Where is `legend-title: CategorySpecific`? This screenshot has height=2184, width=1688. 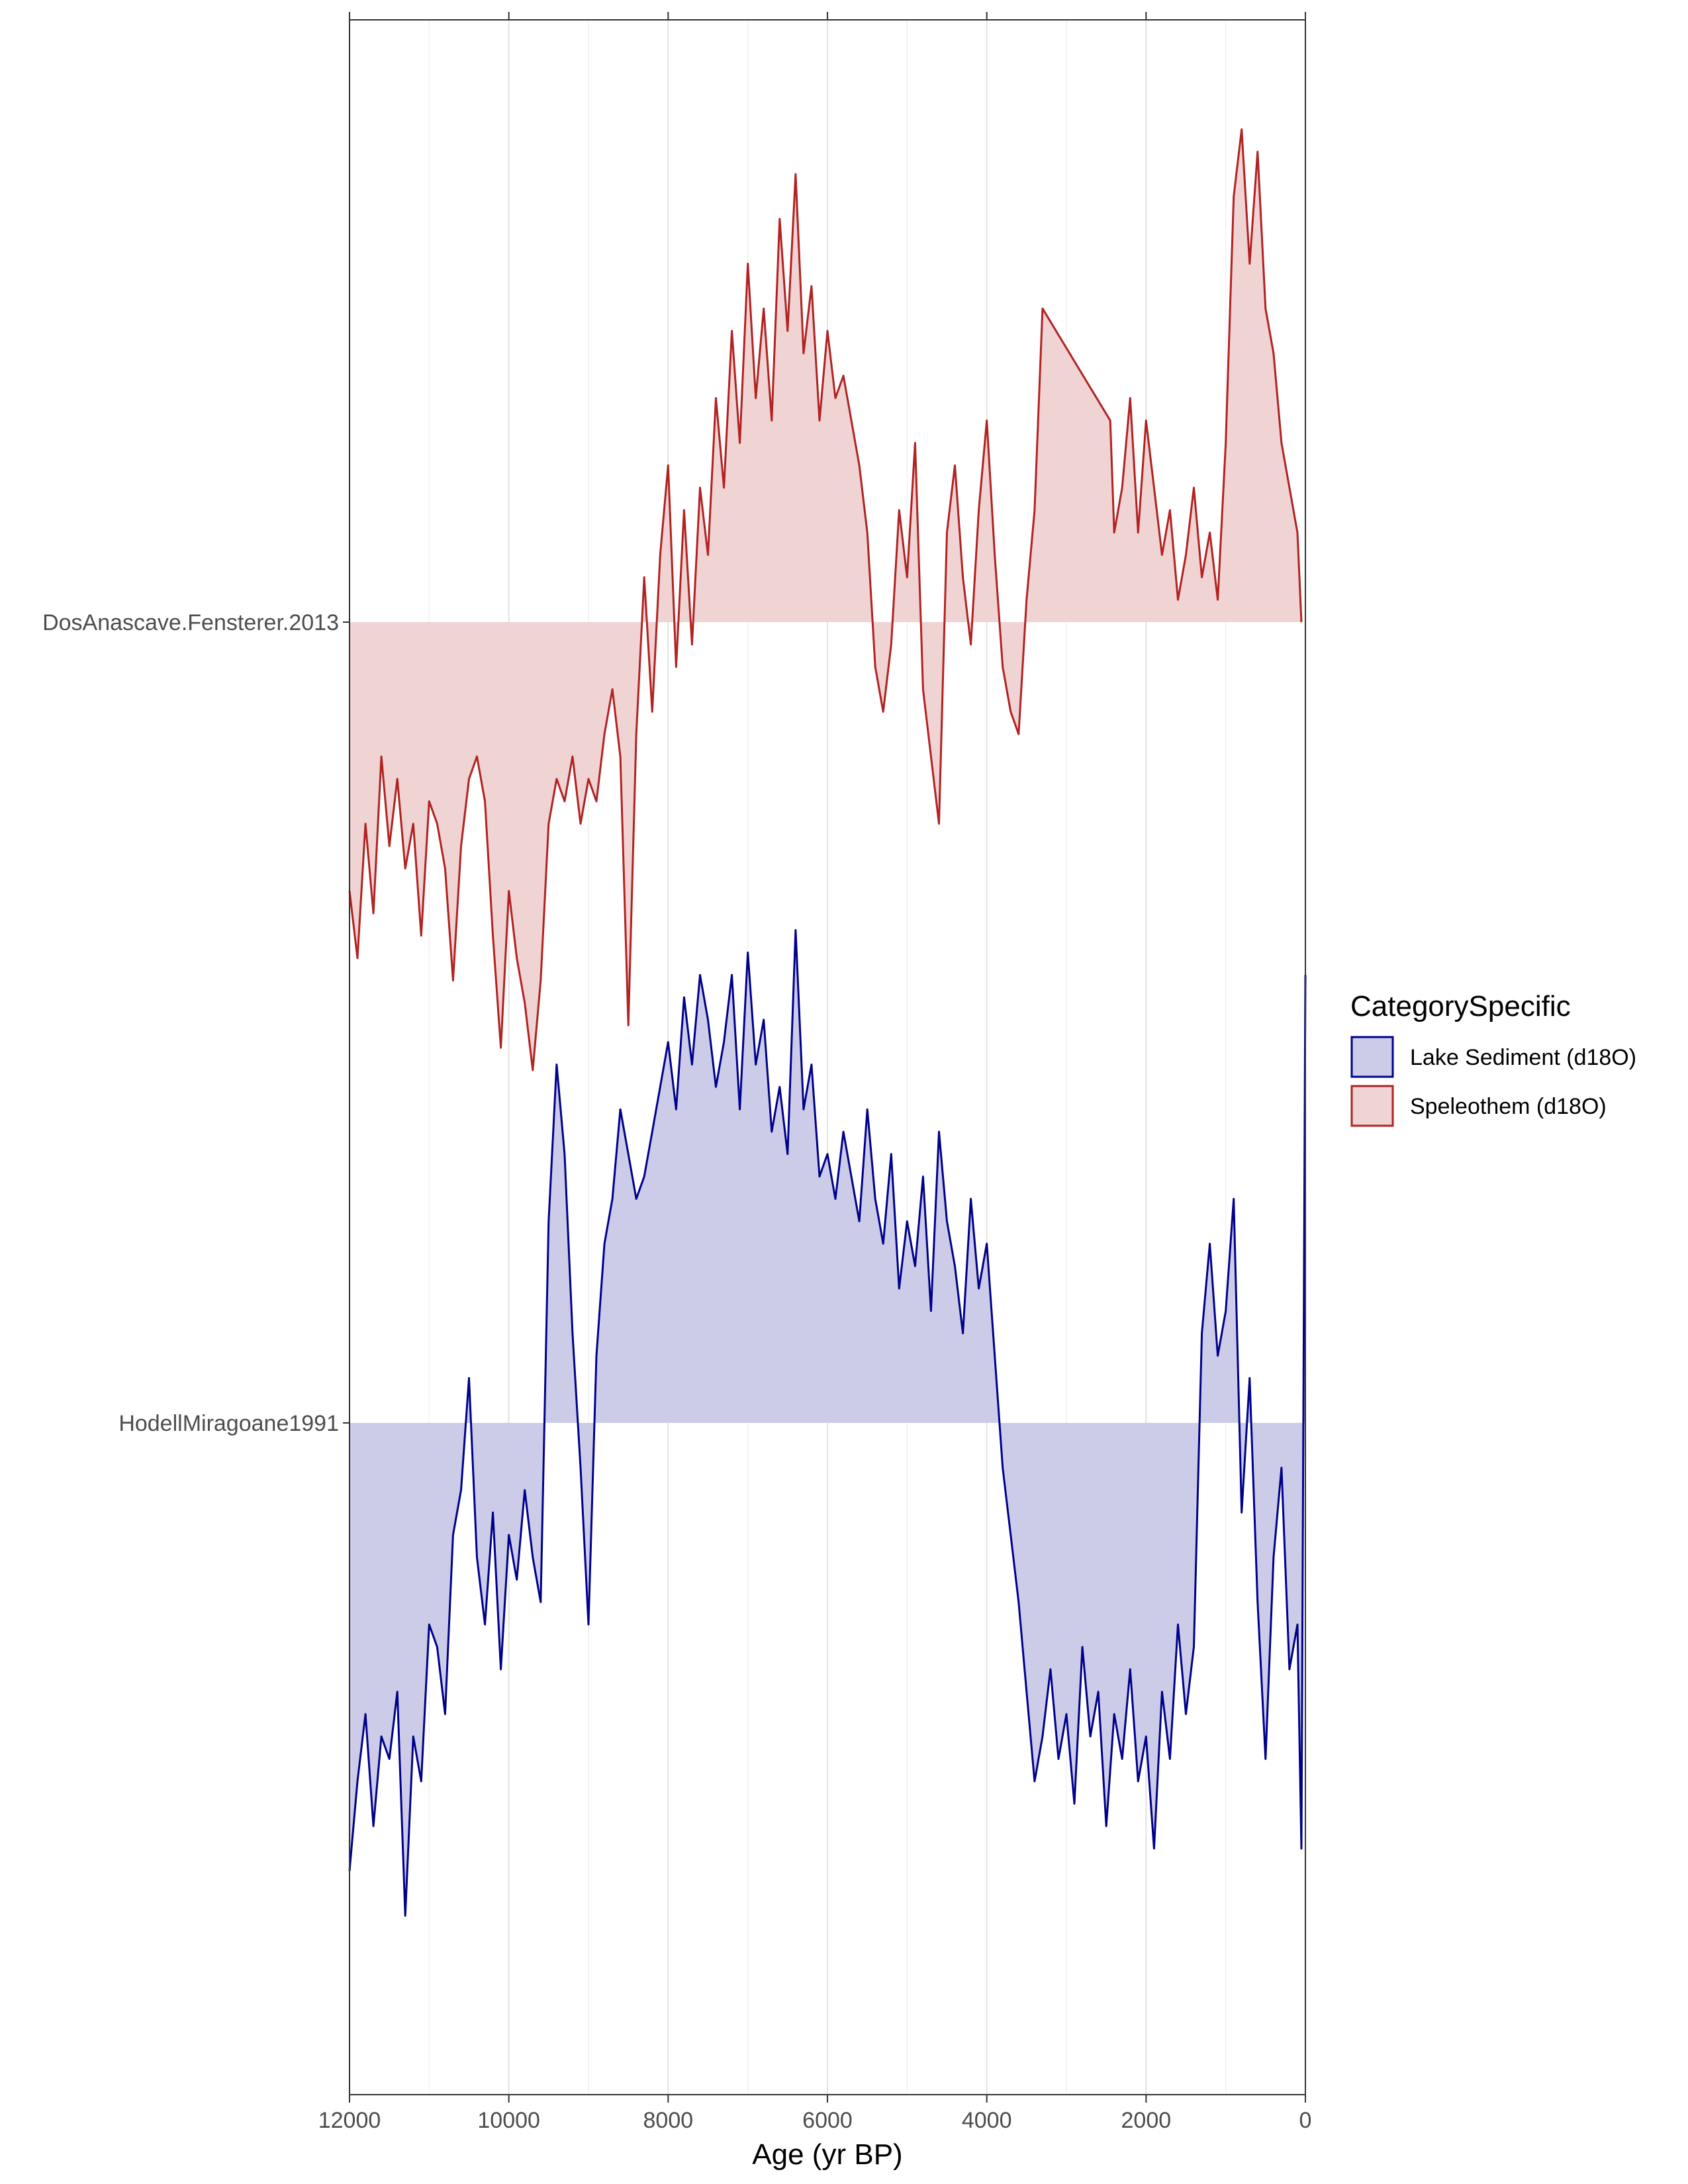
legend-title: CategorySpecific is located at coordinates (1460, 1007).